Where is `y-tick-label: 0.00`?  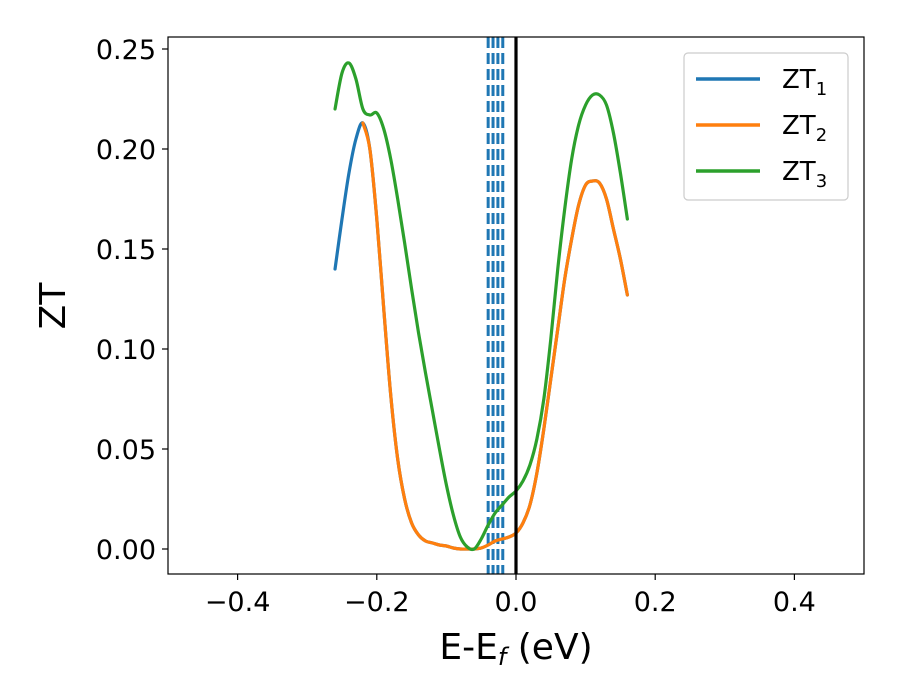 y-tick-label: 0.00 is located at coordinates (126, 550).